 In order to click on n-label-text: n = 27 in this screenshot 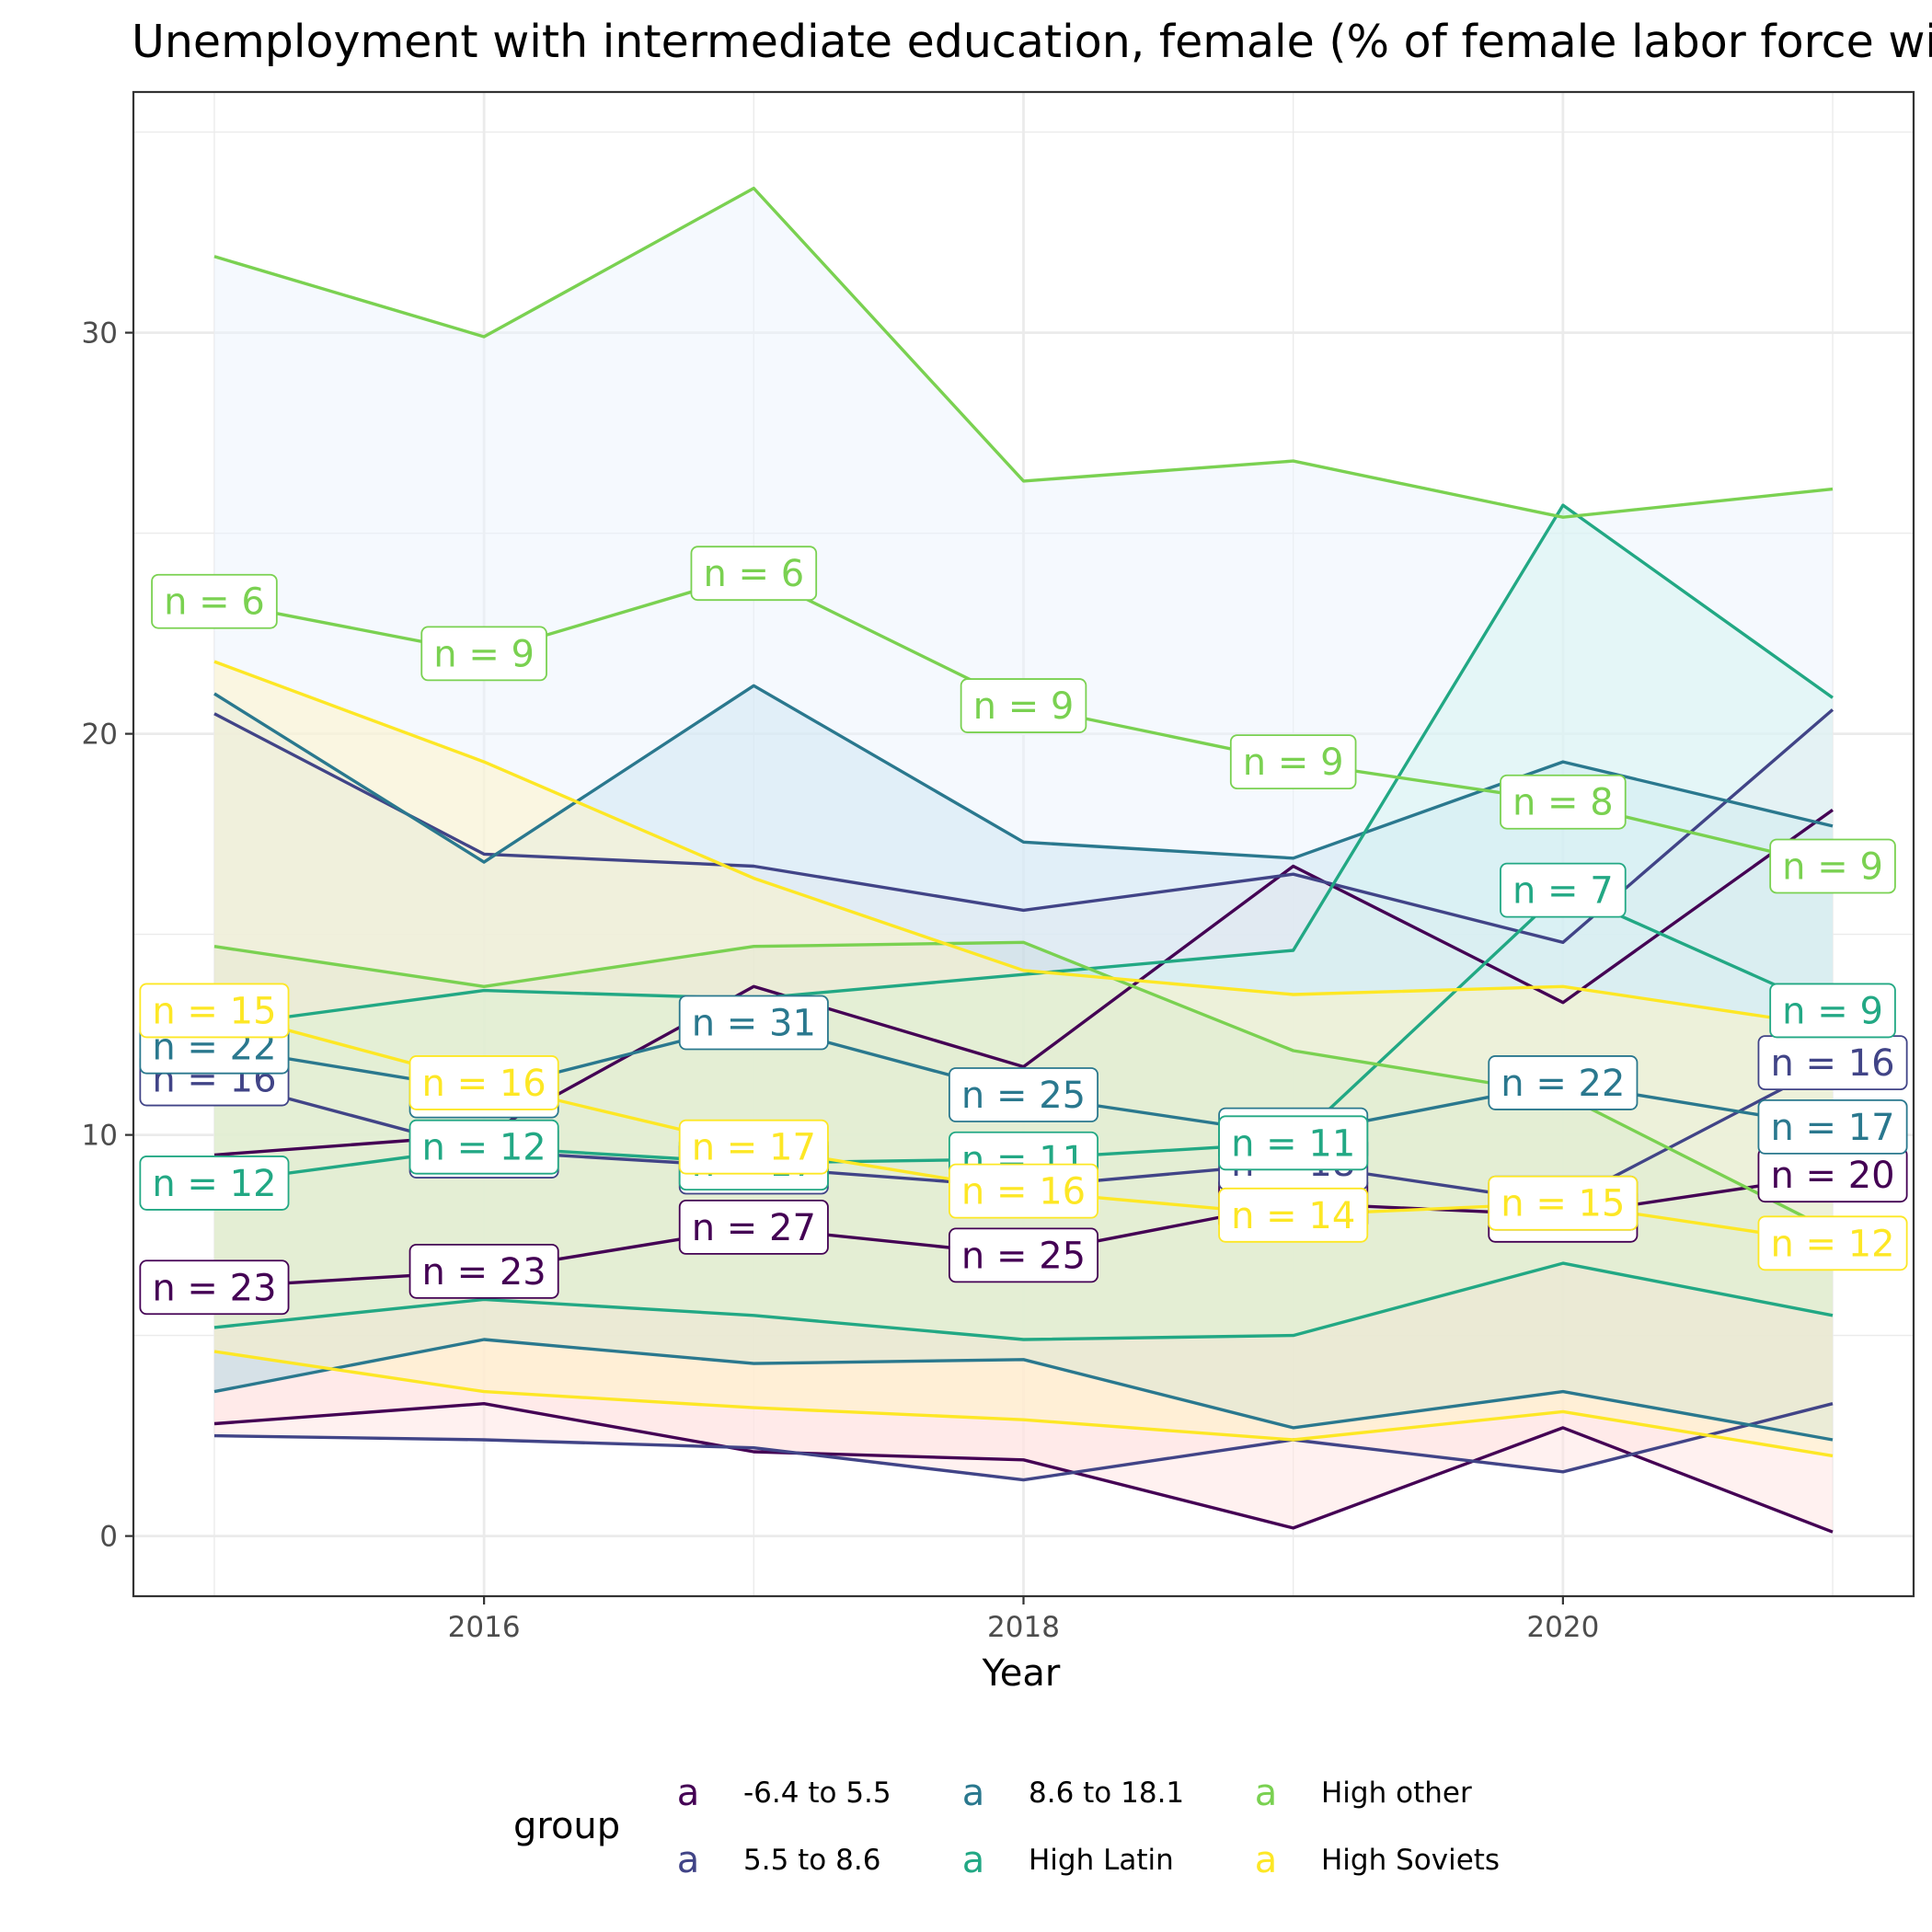, I will do `click(754, 1228)`.